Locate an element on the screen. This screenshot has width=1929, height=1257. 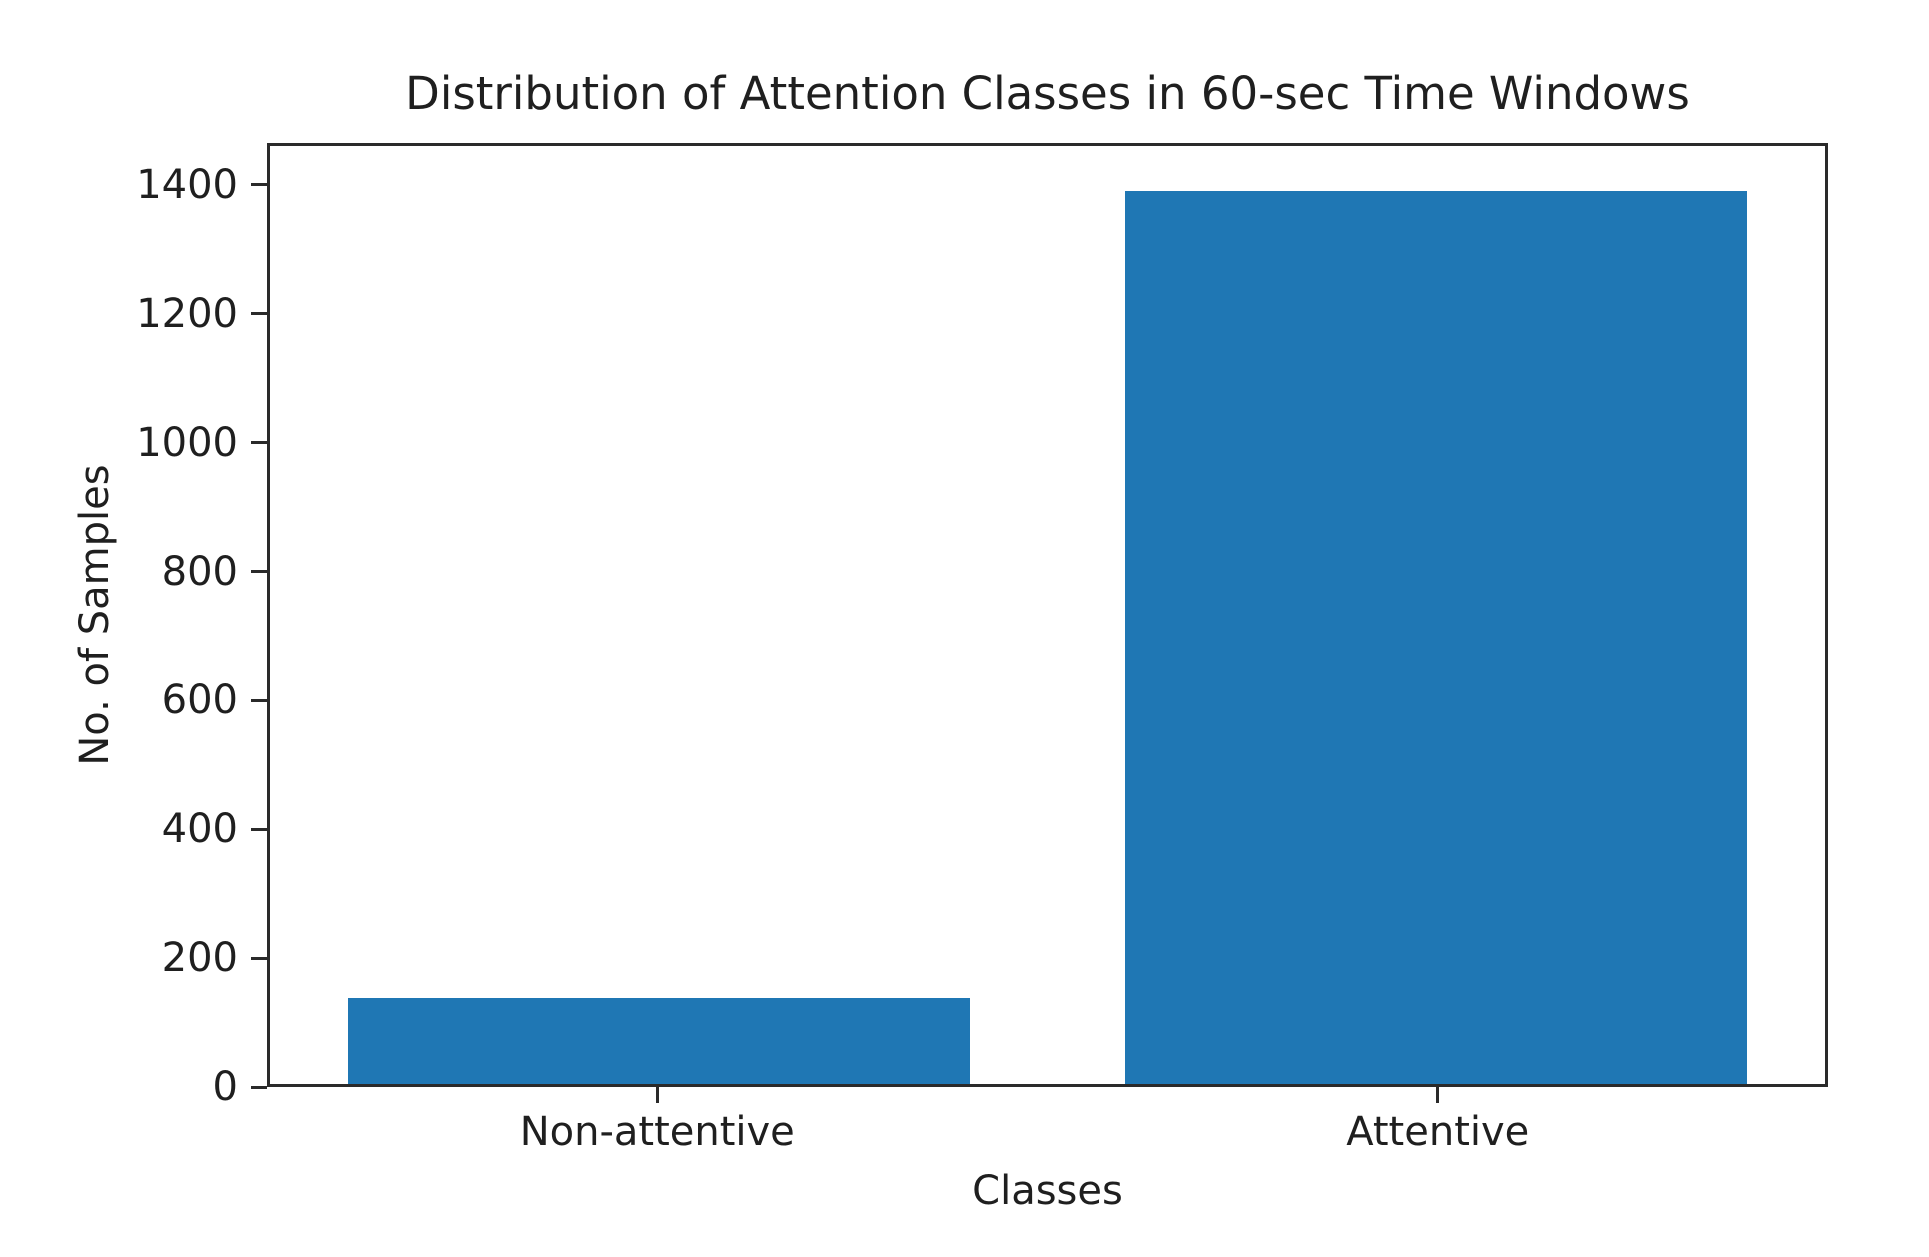
x-tick-label-attentive: Attentive is located at coordinates (1438, 1132).